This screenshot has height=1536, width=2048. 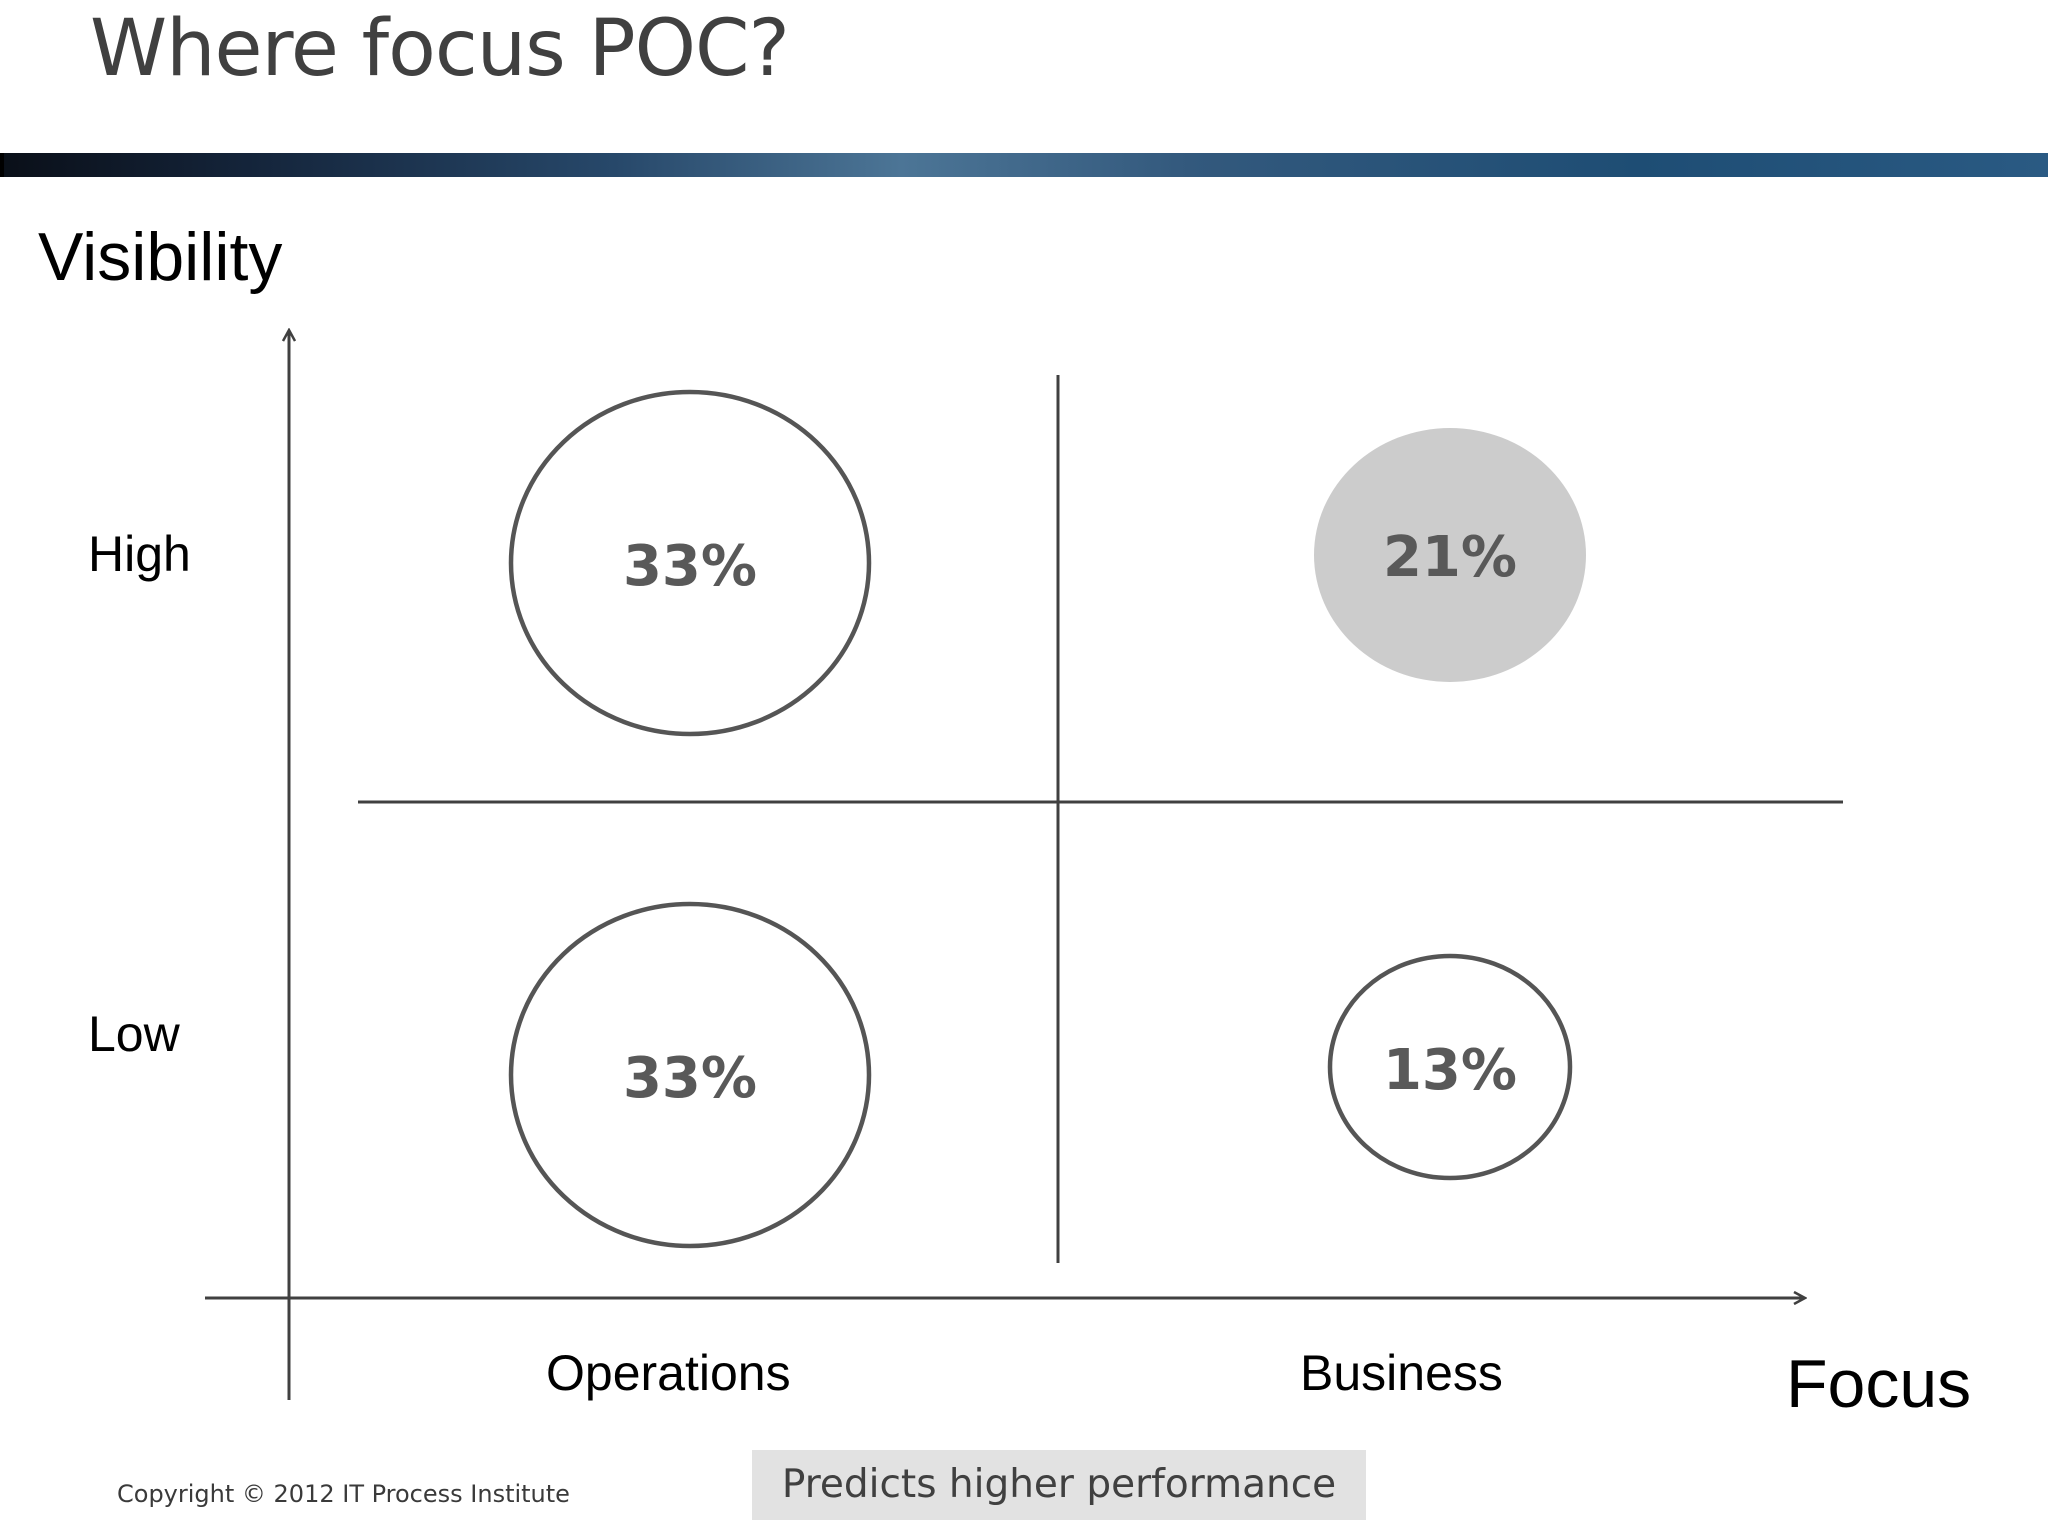 What do you see at coordinates (1879, 1384) in the screenshot?
I see `x-axis-label: Focus` at bounding box center [1879, 1384].